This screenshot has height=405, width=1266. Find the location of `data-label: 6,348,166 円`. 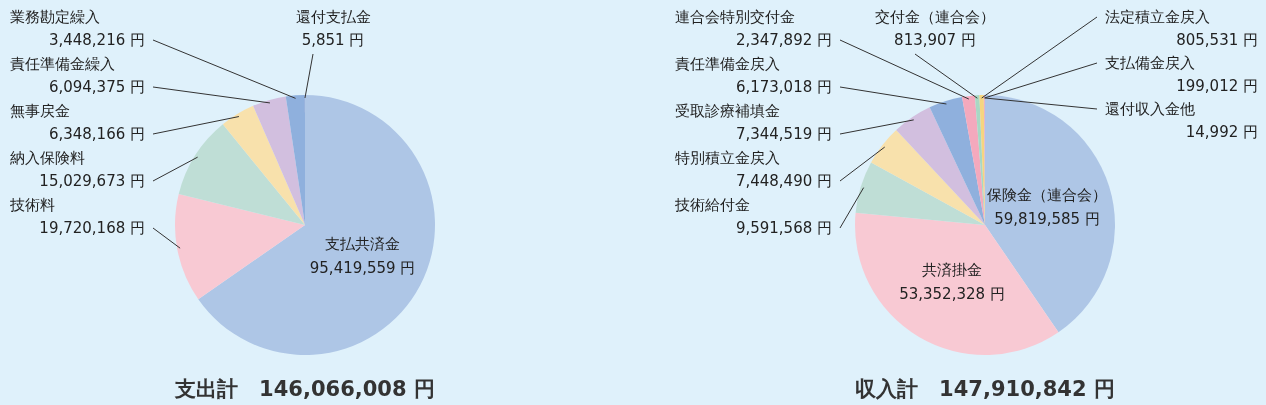

data-label: 6,348,166 円 is located at coordinates (96, 134).